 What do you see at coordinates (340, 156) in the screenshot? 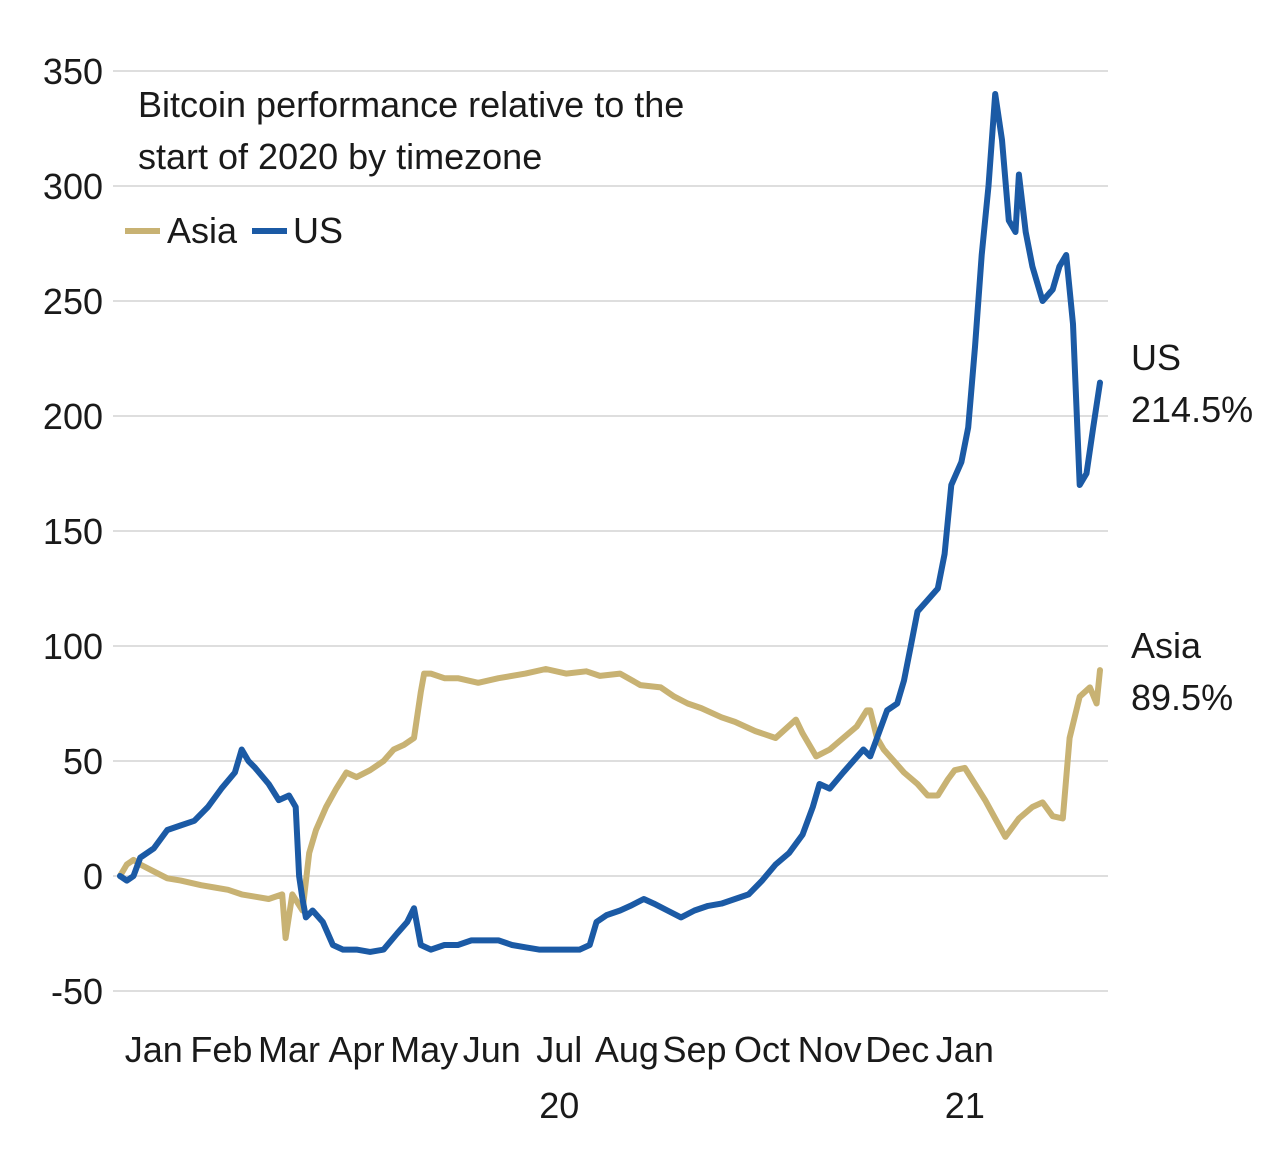
I see `chart-title-line-2: start of 2020 by timezone` at bounding box center [340, 156].